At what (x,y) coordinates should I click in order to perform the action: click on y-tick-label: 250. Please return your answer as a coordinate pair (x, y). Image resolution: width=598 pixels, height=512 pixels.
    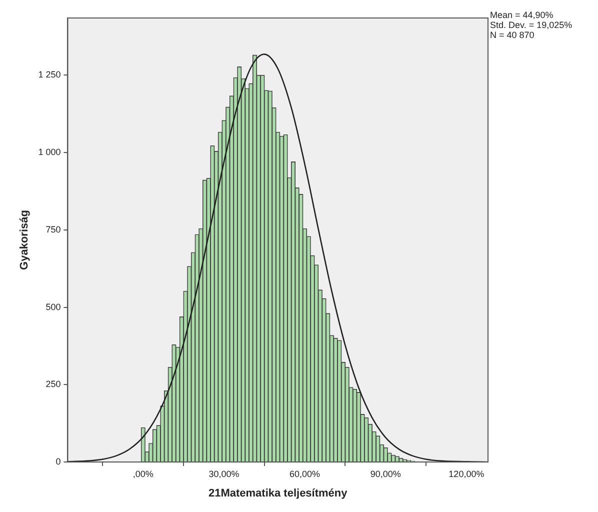
    Looking at the image, I should click on (53, 384).